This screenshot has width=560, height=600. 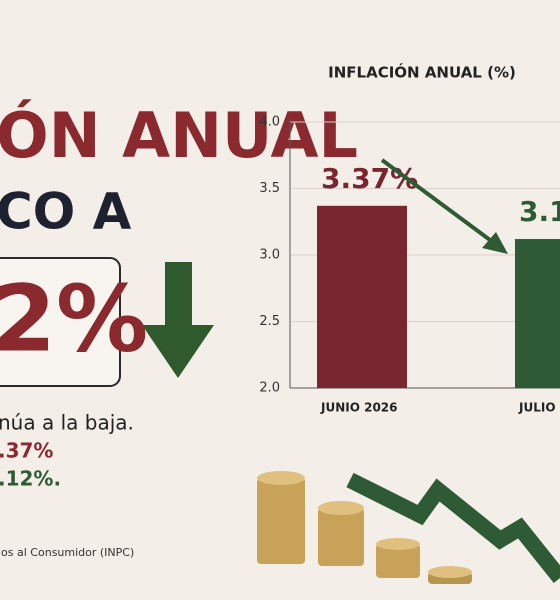 What do you see at coordinates (66, 212) in the screenshot?
I see `headline-line2: CO A` at bounding box center [66, 212].